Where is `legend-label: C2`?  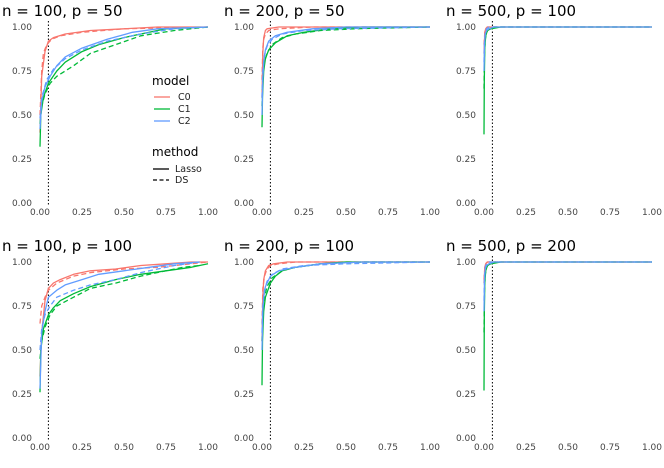 legend-label: C2 is located at coordinates (184, 121).